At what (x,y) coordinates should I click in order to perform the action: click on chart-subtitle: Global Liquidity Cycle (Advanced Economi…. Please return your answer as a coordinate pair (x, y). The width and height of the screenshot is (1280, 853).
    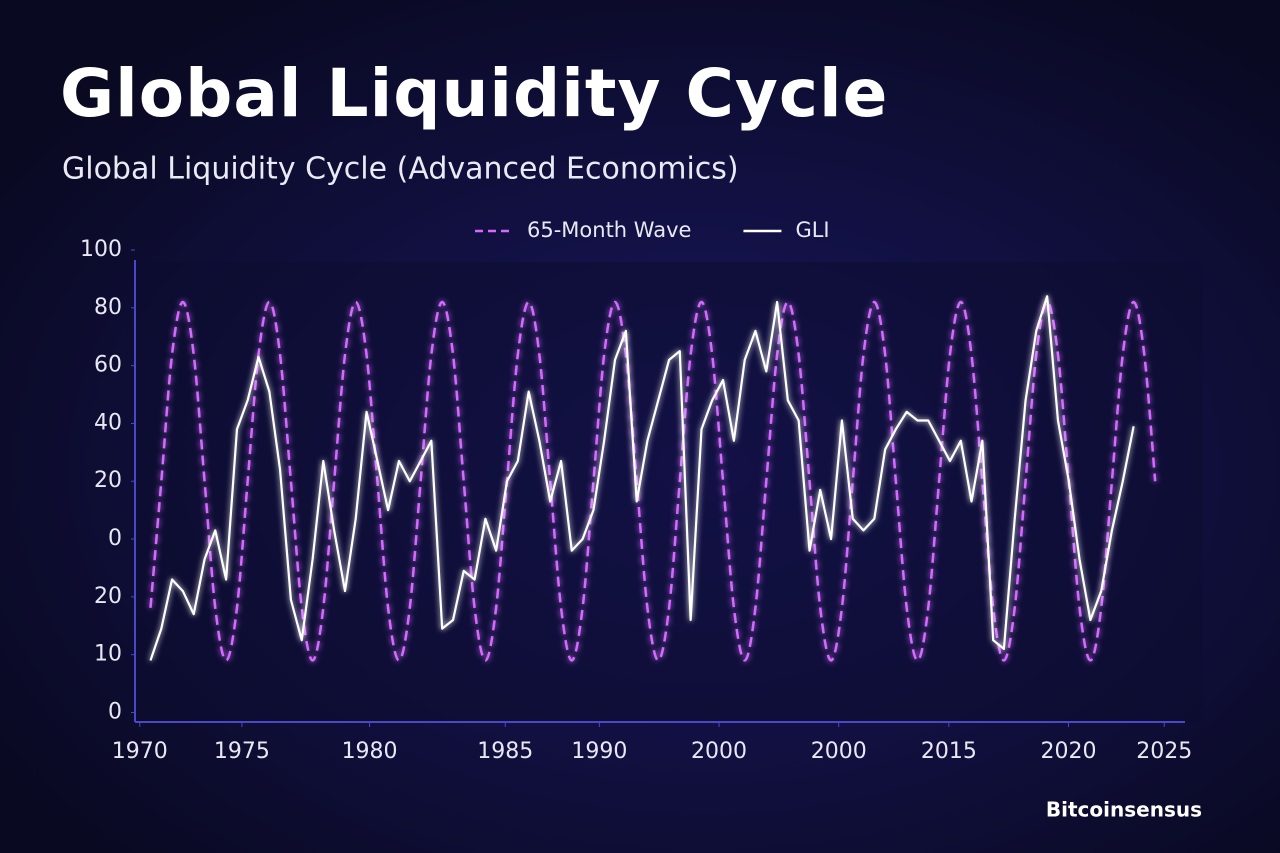
    Looking at the image, I should click on (400, 169).